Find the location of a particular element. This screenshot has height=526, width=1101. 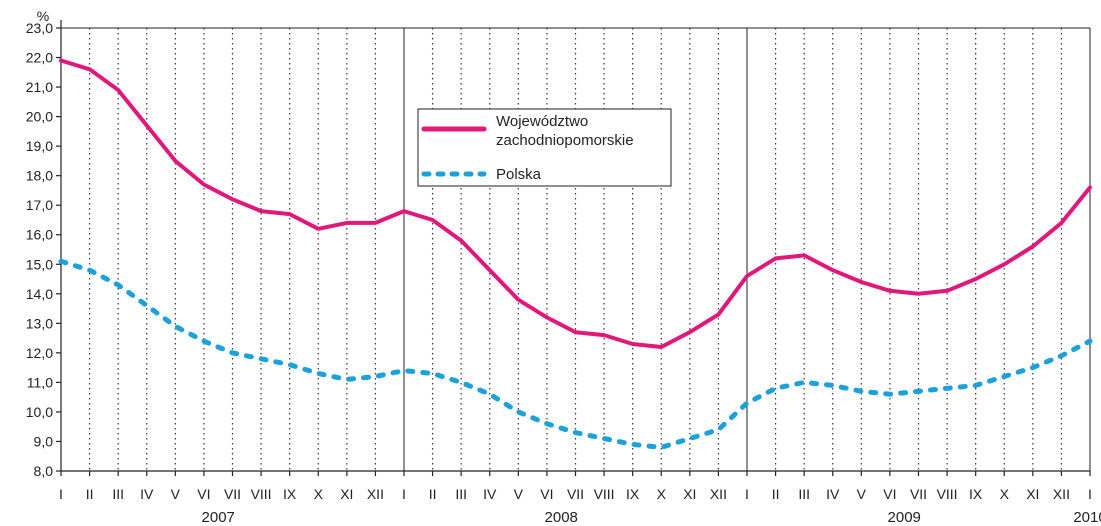

legend: Województwo zachodniopomorskie Polska is located at coordinates (544, 147).